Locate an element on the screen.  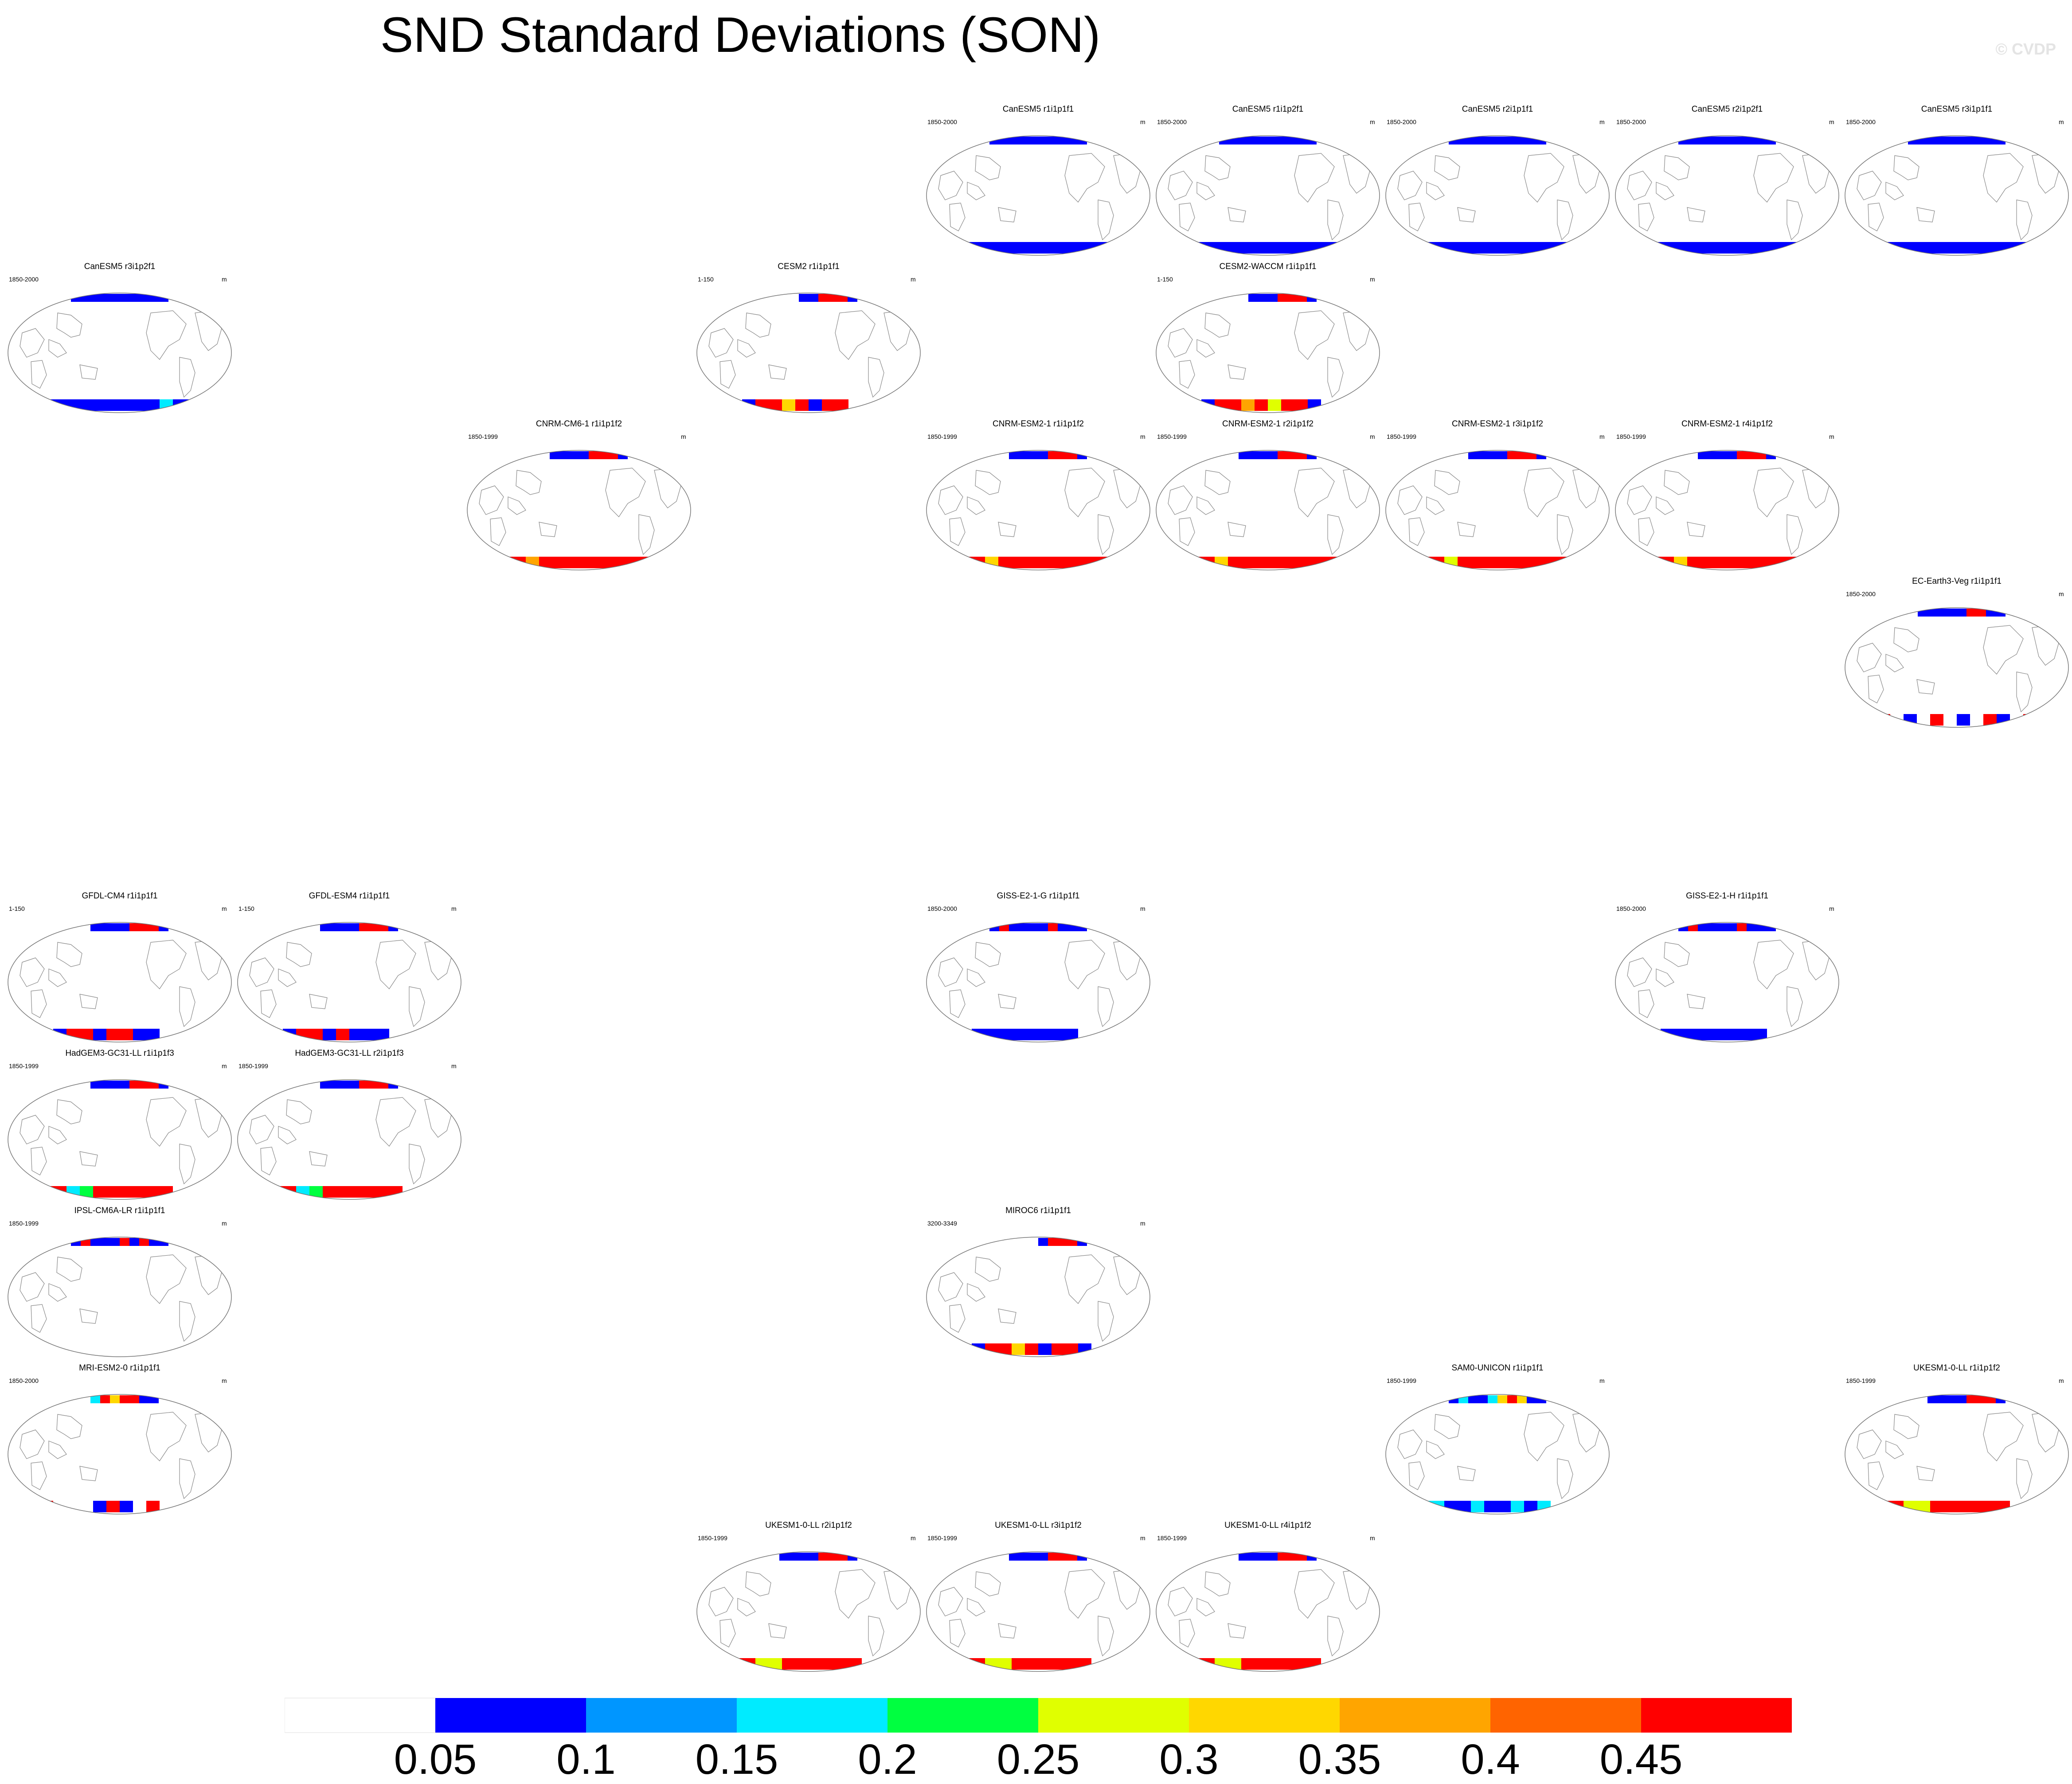
map-panel: UKESM1-0-LL r1i1p1f2 1850-1999 m is located at coordinates (1957, 1441).